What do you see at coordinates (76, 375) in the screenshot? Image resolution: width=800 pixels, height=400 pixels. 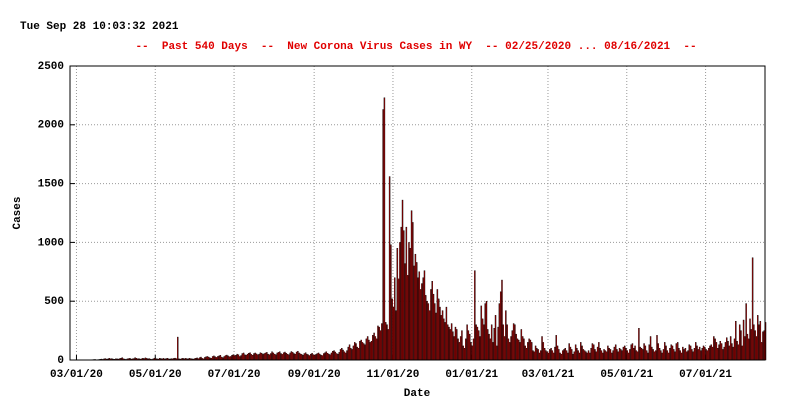 I see `x-tick-label: 03/01/20` at bounding box center [76, 375].